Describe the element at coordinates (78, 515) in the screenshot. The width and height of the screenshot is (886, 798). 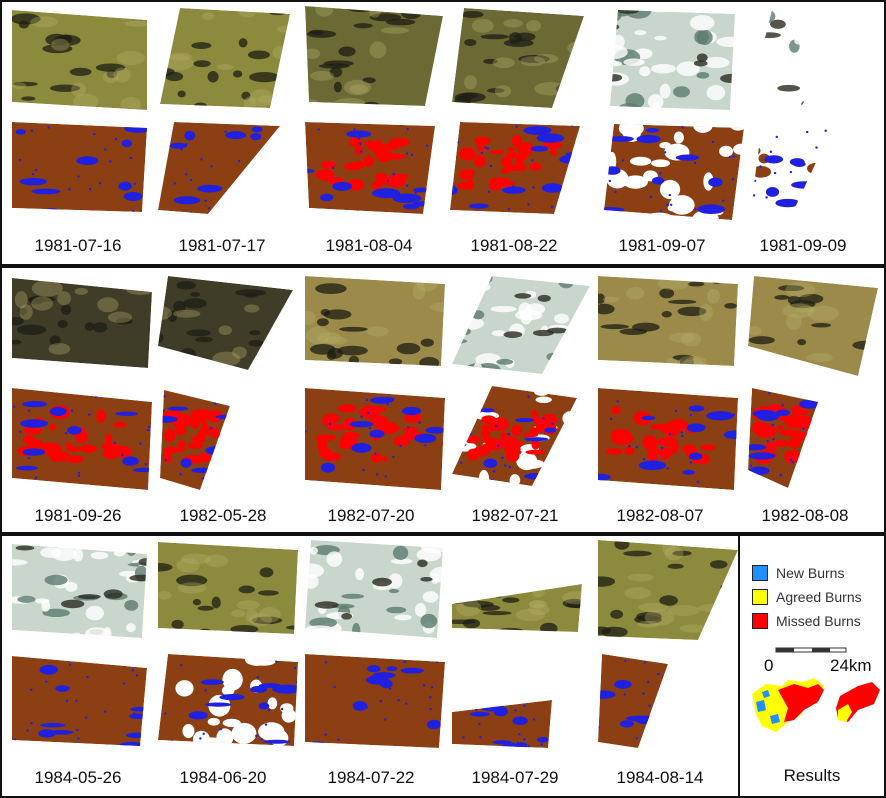
I see `date-label: 1981-09-26` at that location.